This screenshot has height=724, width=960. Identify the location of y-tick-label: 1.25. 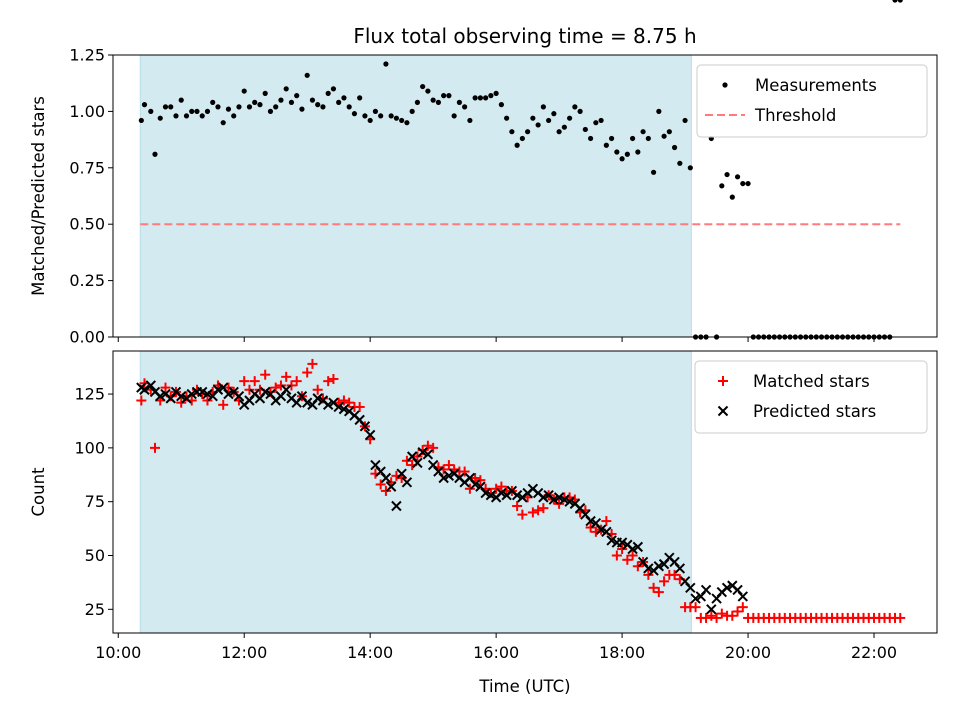
(87, 55).